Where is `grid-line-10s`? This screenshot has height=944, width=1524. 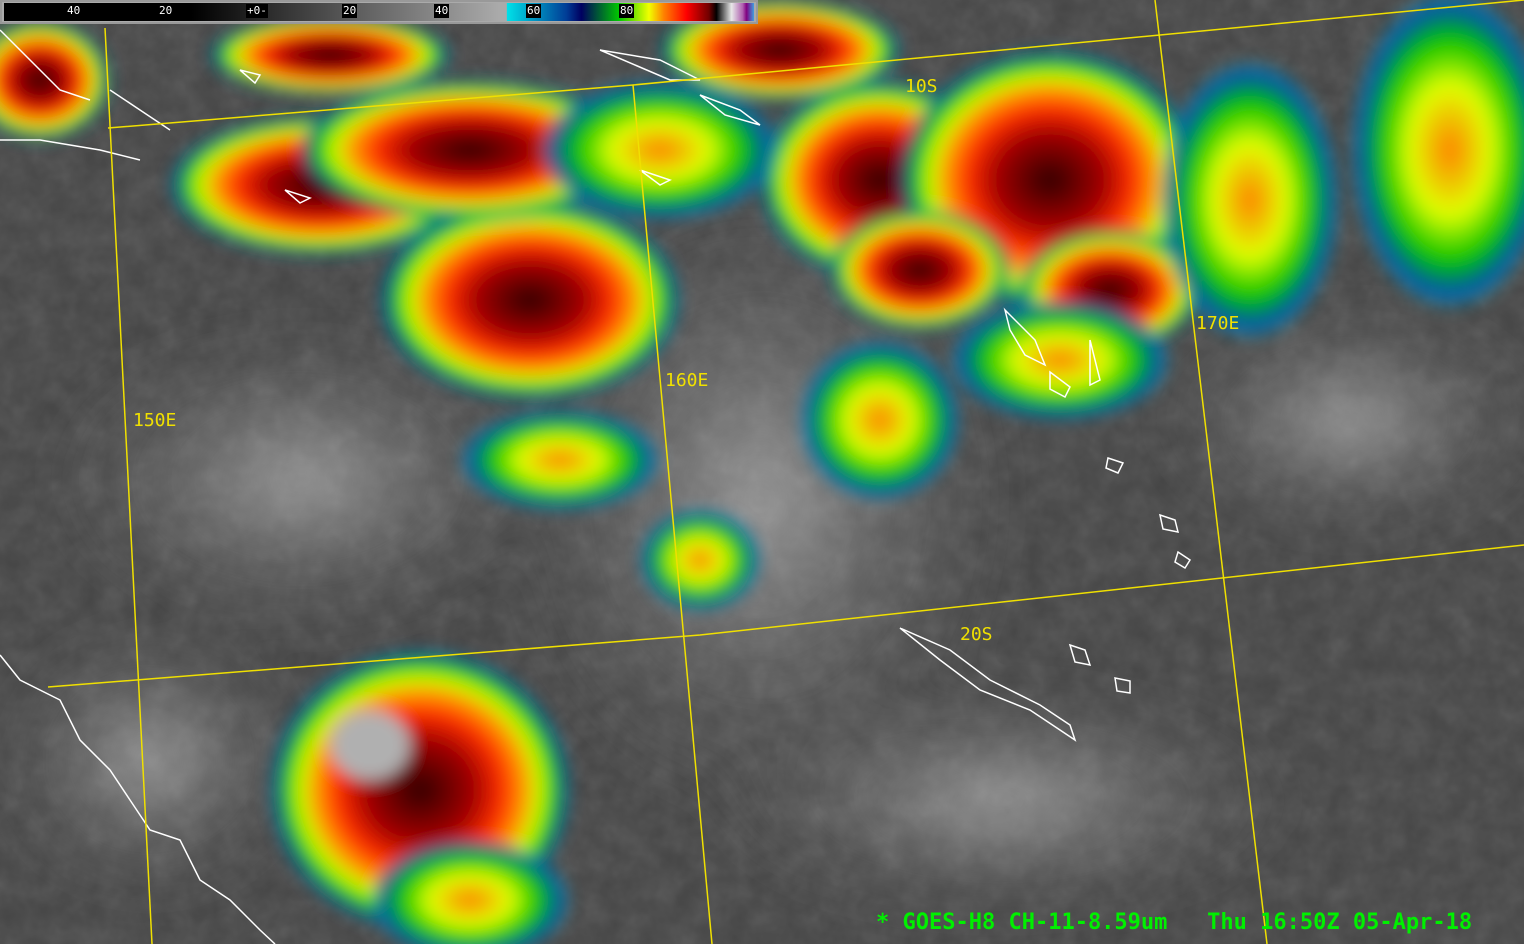
grid-line-10s is located at coordinates (815, 64).